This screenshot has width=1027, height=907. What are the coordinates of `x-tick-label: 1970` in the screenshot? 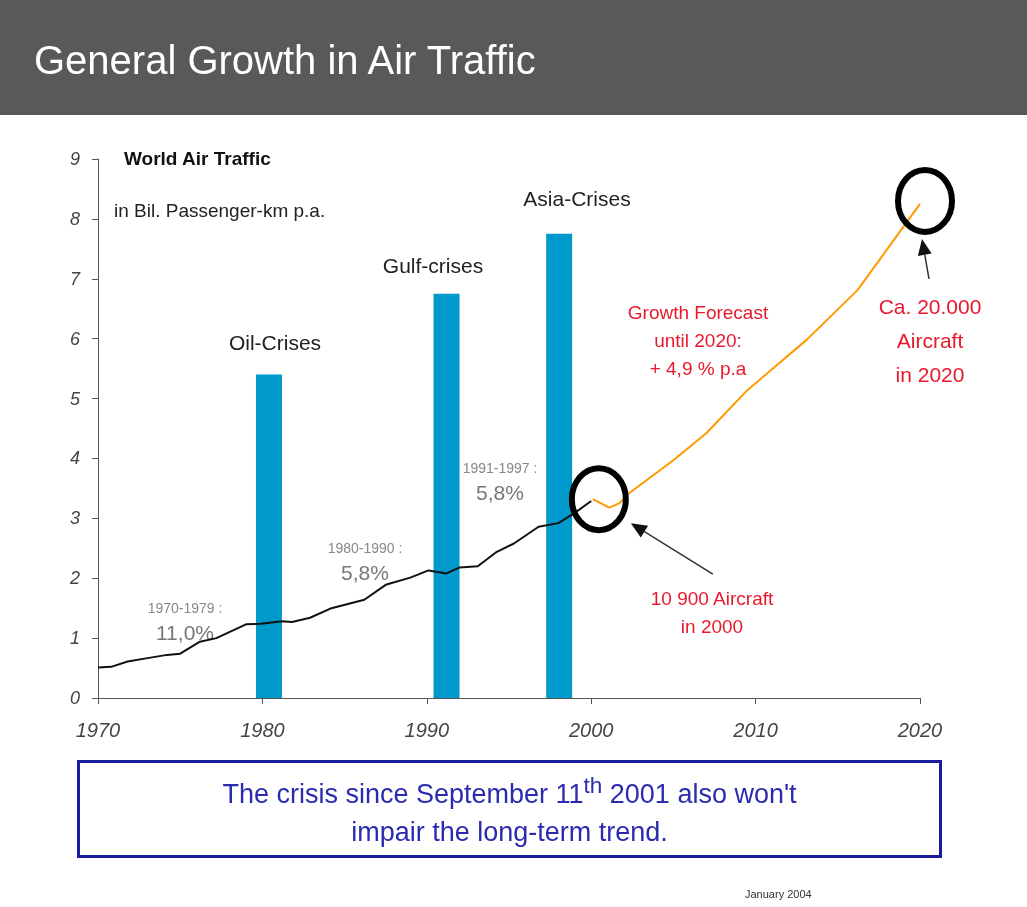 It's located at (98, 730).